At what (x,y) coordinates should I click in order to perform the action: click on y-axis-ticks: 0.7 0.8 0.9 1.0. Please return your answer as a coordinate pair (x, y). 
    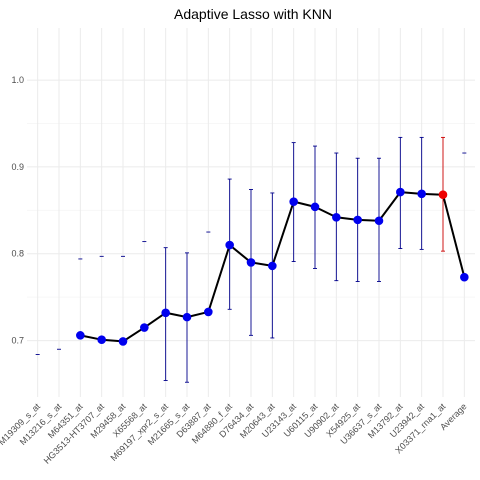
    Looking at the image, I should click on (17, 210).